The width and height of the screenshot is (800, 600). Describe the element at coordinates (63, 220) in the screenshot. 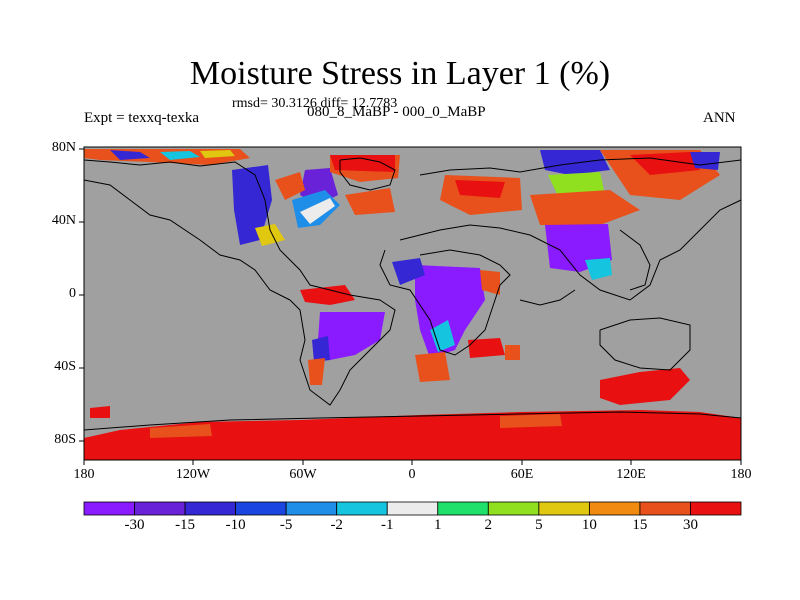

I see `lat-tick-label: 40N` at that location.